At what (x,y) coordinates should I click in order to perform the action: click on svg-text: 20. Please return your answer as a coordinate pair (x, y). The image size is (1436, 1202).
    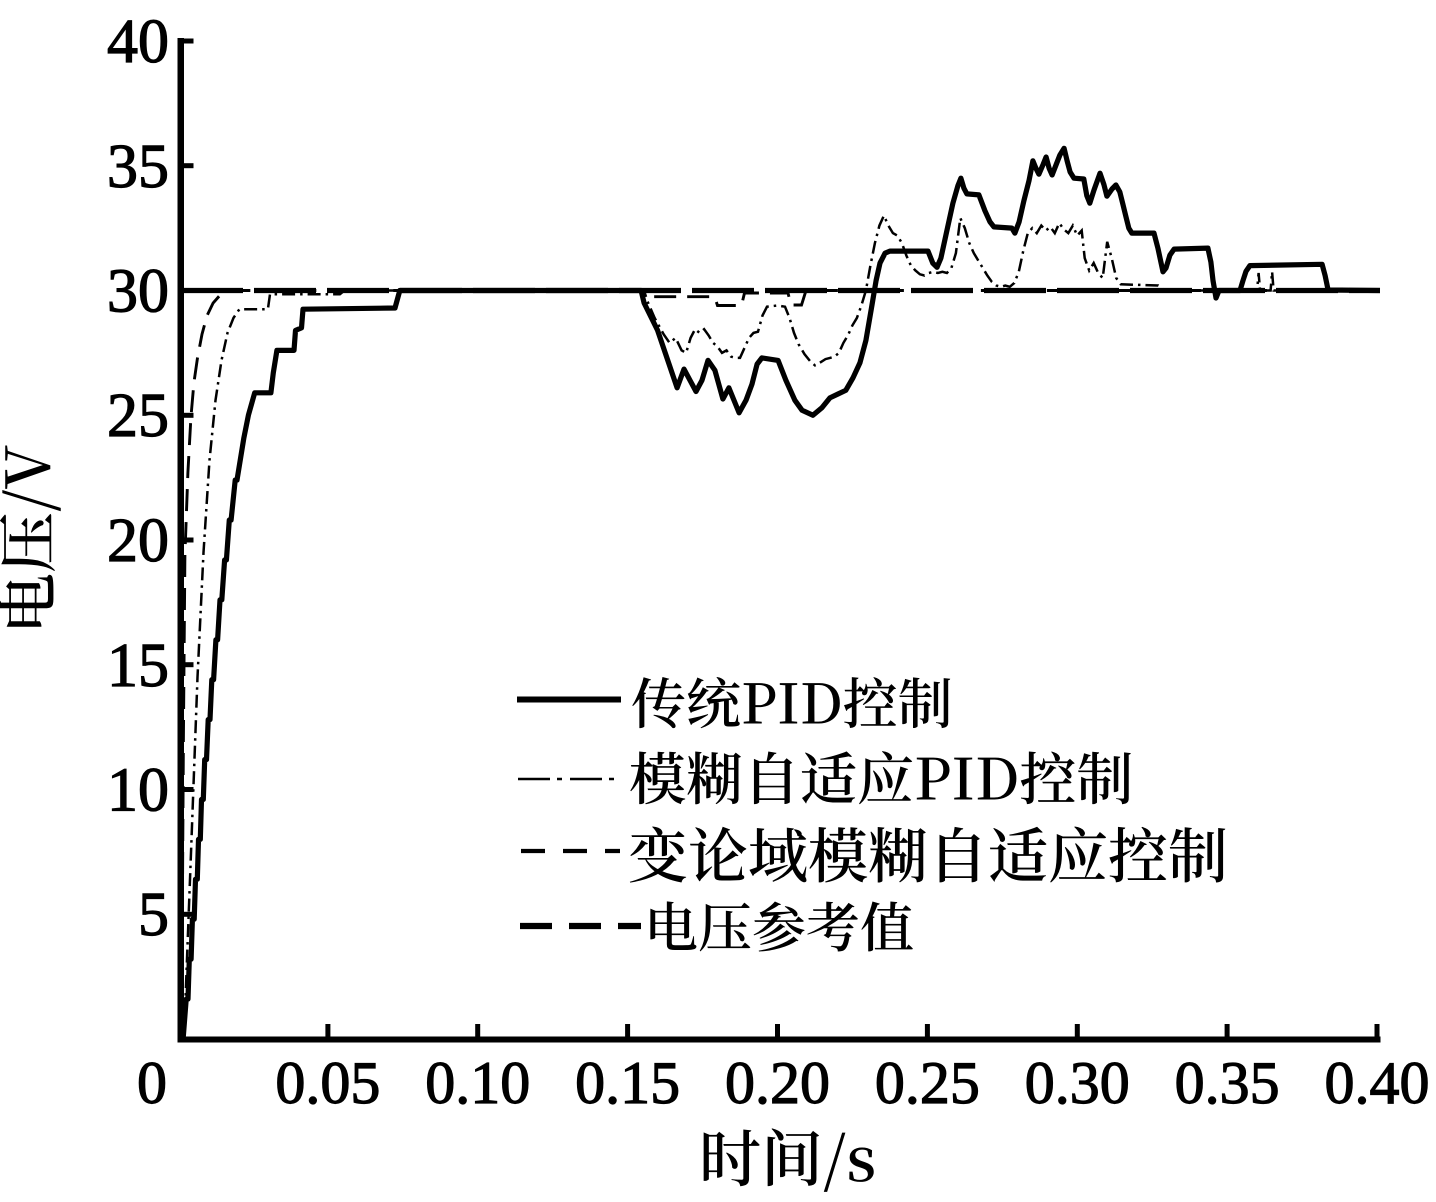
    Looking at the image, I should click on (138, 541).